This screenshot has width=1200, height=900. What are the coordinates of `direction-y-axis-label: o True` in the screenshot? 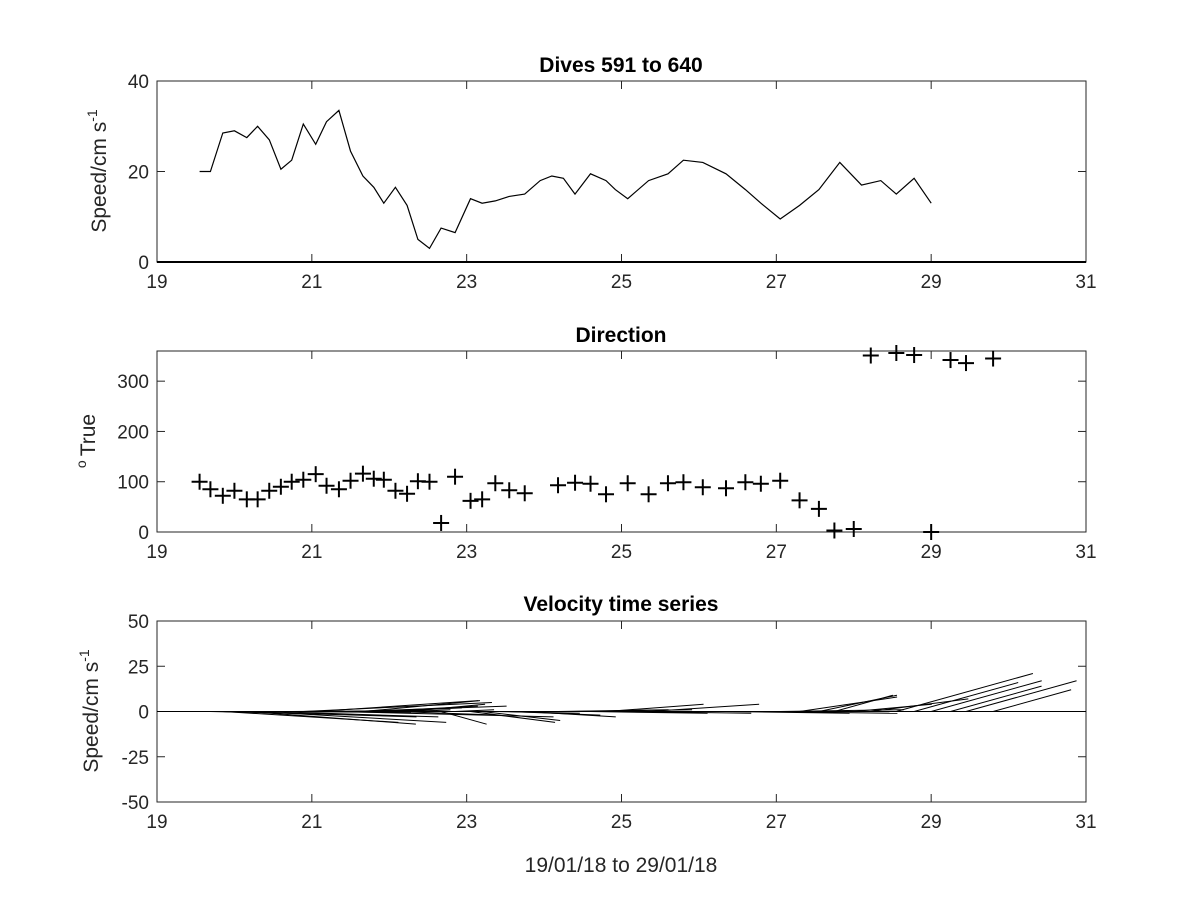 It's located at (86, 441).